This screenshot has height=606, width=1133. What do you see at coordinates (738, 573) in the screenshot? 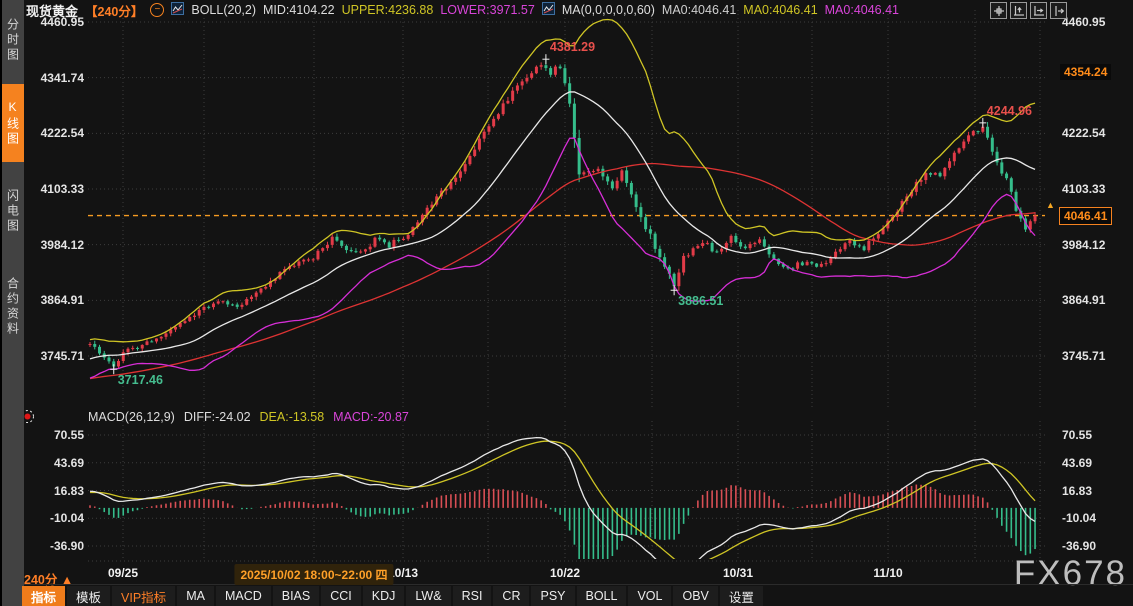
I see `date-tick: 10/31` at bounding box center [738, 573].